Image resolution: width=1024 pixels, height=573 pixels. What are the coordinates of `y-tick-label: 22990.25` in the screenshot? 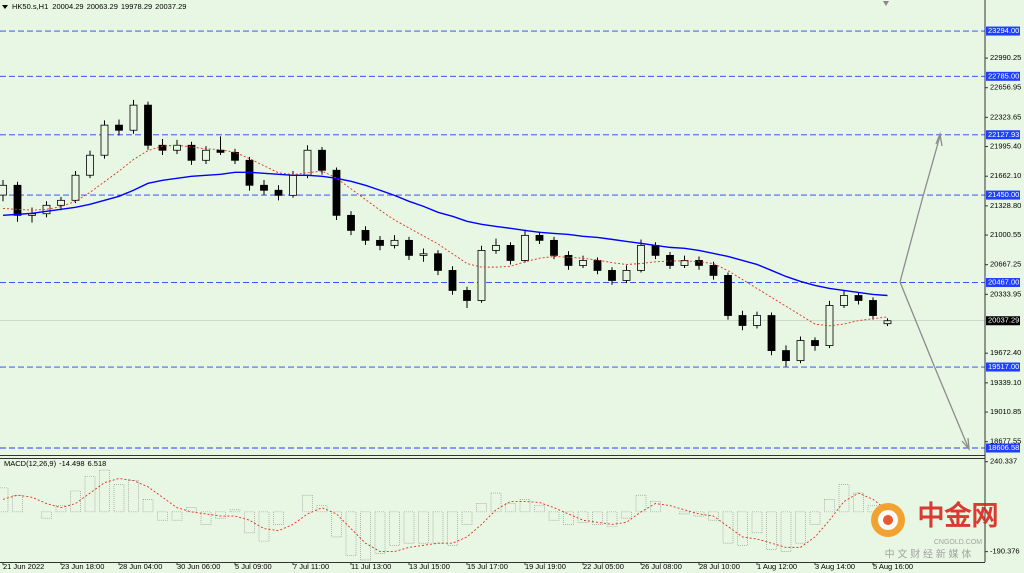 It's located at (1005, 57).